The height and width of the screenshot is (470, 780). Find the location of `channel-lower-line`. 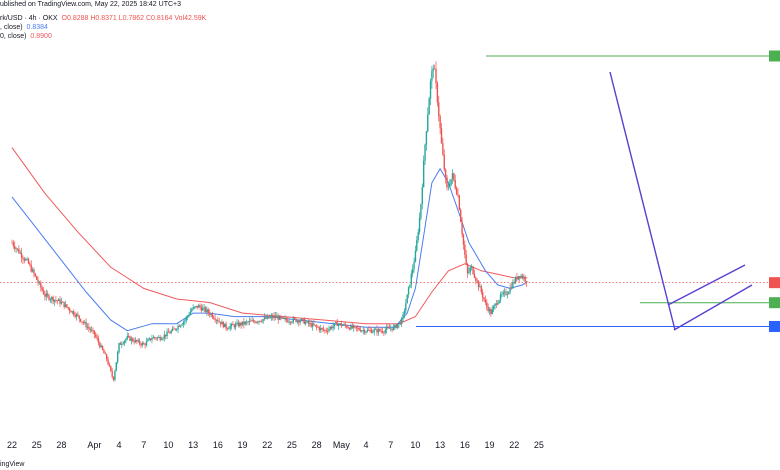

channel-lower-line is located at coordinates (713, 307).